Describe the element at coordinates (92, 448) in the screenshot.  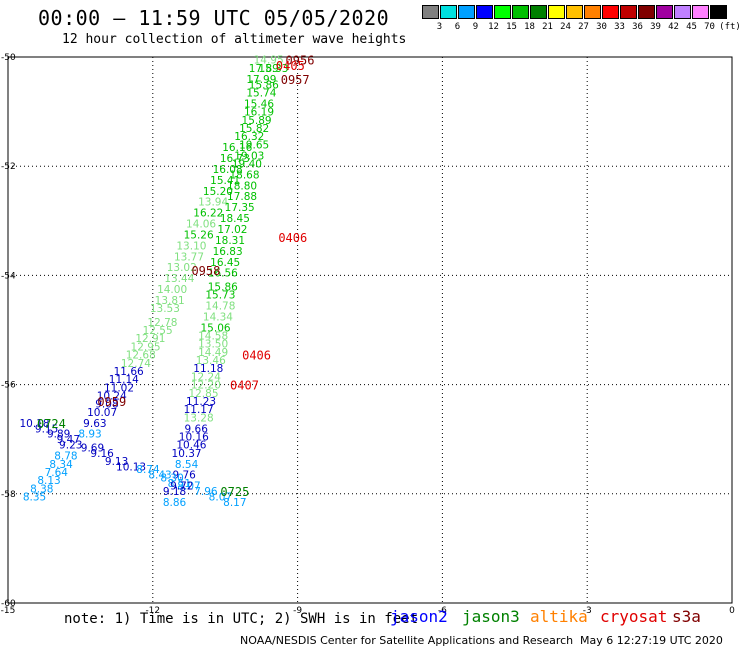
I see `swh-data-label: 9.69` at that location.